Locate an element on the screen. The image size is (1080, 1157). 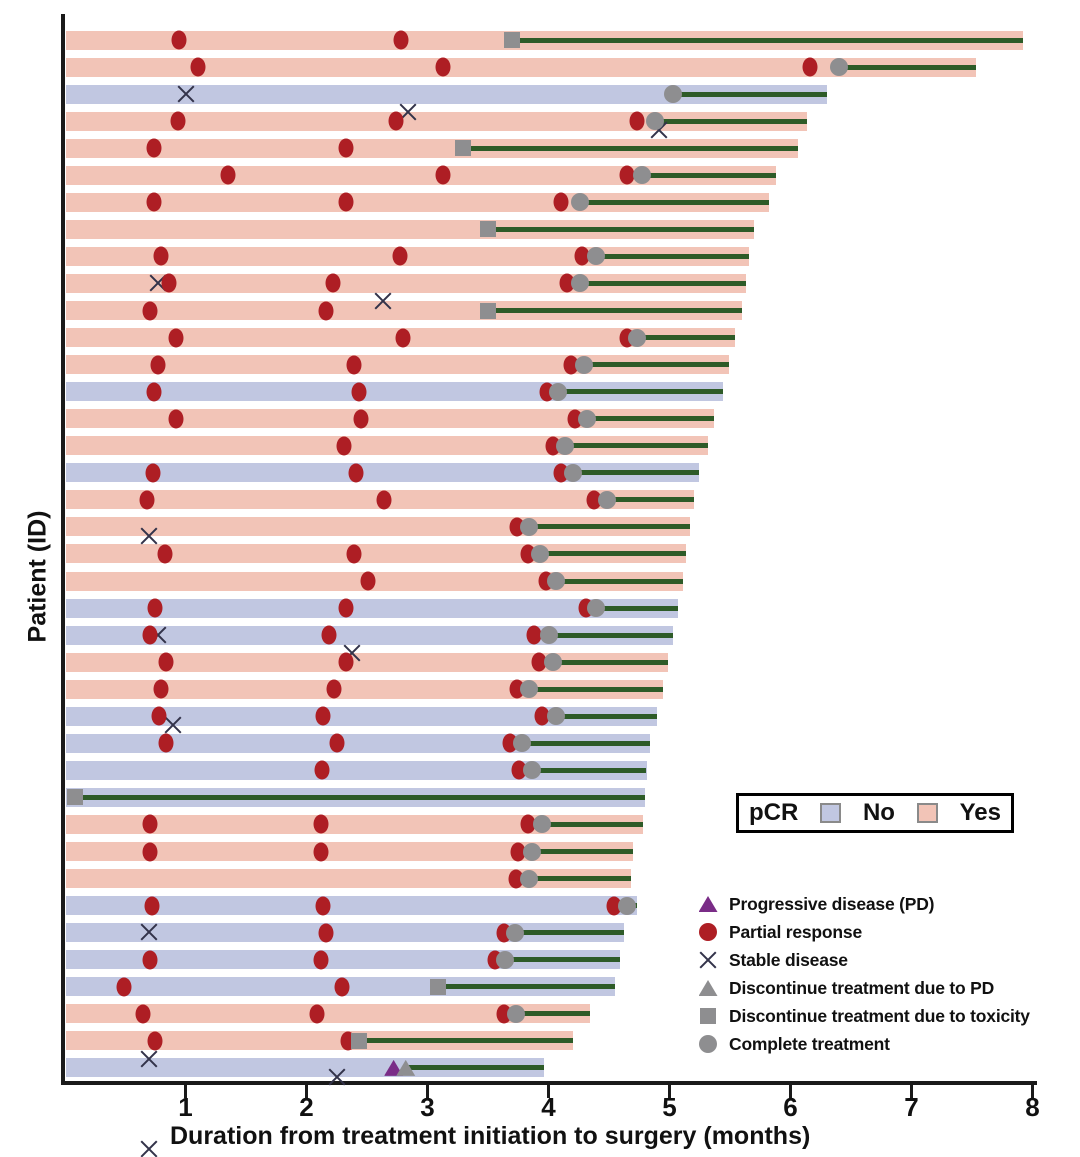
x-axis-tick-label: 5 is located at coordinates (669, 1107).